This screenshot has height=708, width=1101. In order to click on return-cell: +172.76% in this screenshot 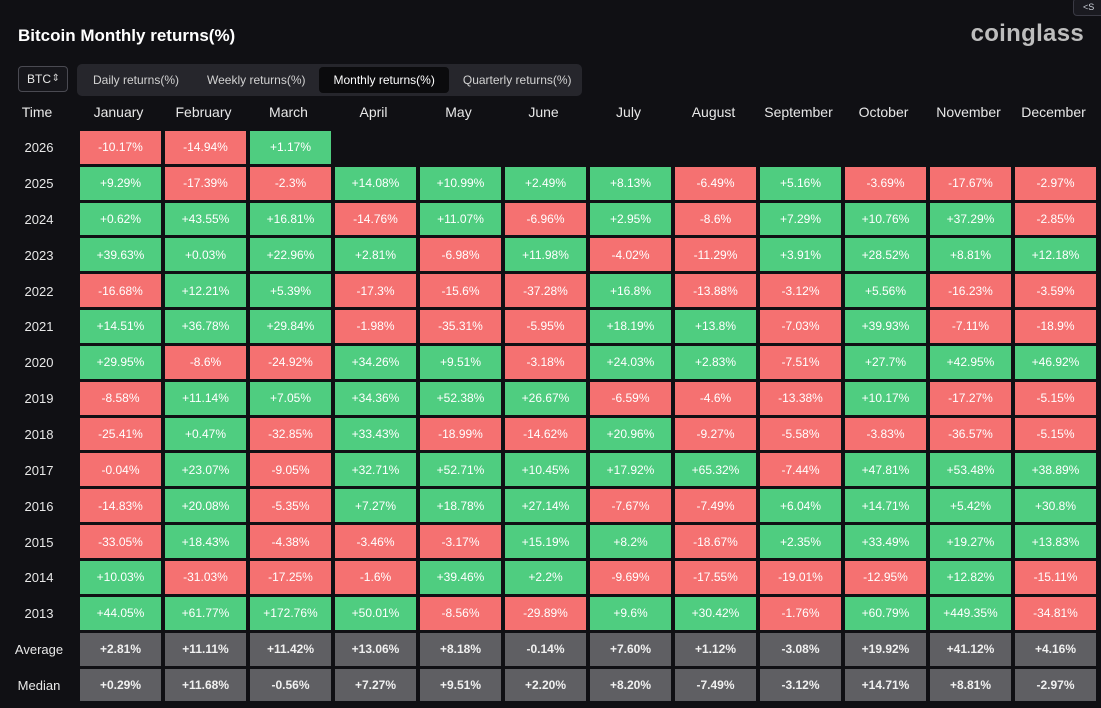, I will do `click(290, 613)`.